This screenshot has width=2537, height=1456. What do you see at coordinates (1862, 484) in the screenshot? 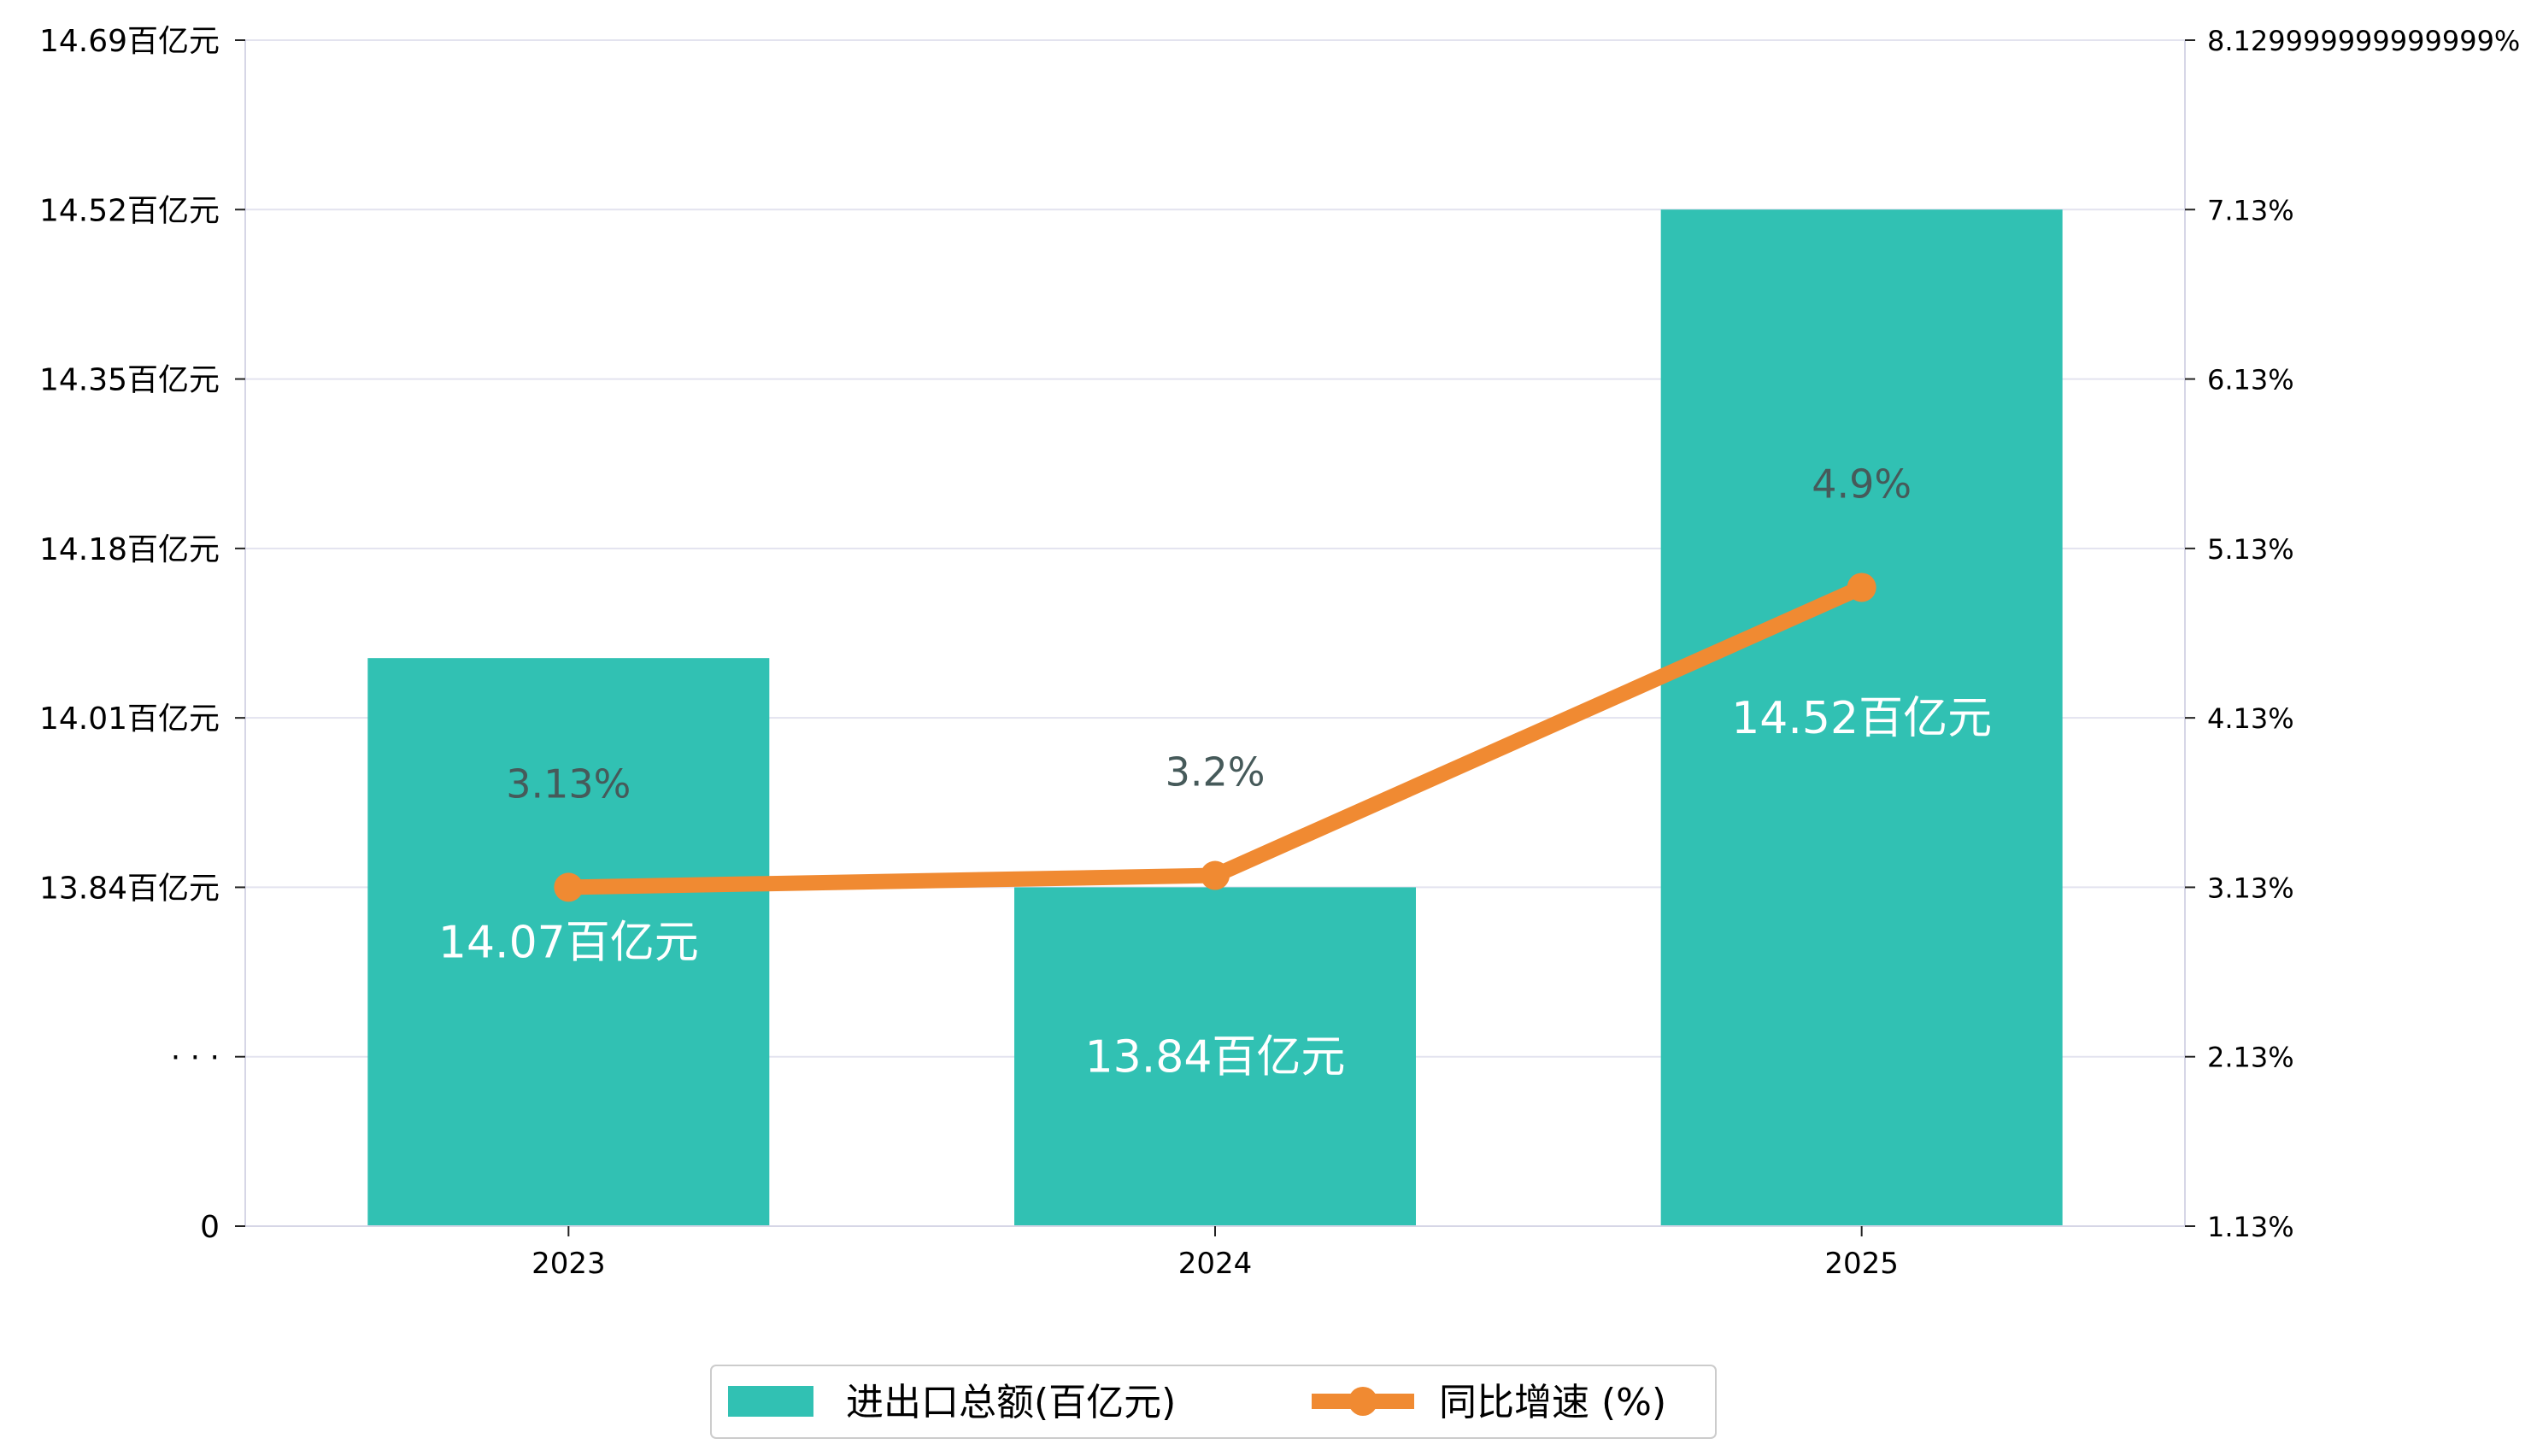
I see `growth-value-label: 4.9%` at bounding box center [1862, 484].